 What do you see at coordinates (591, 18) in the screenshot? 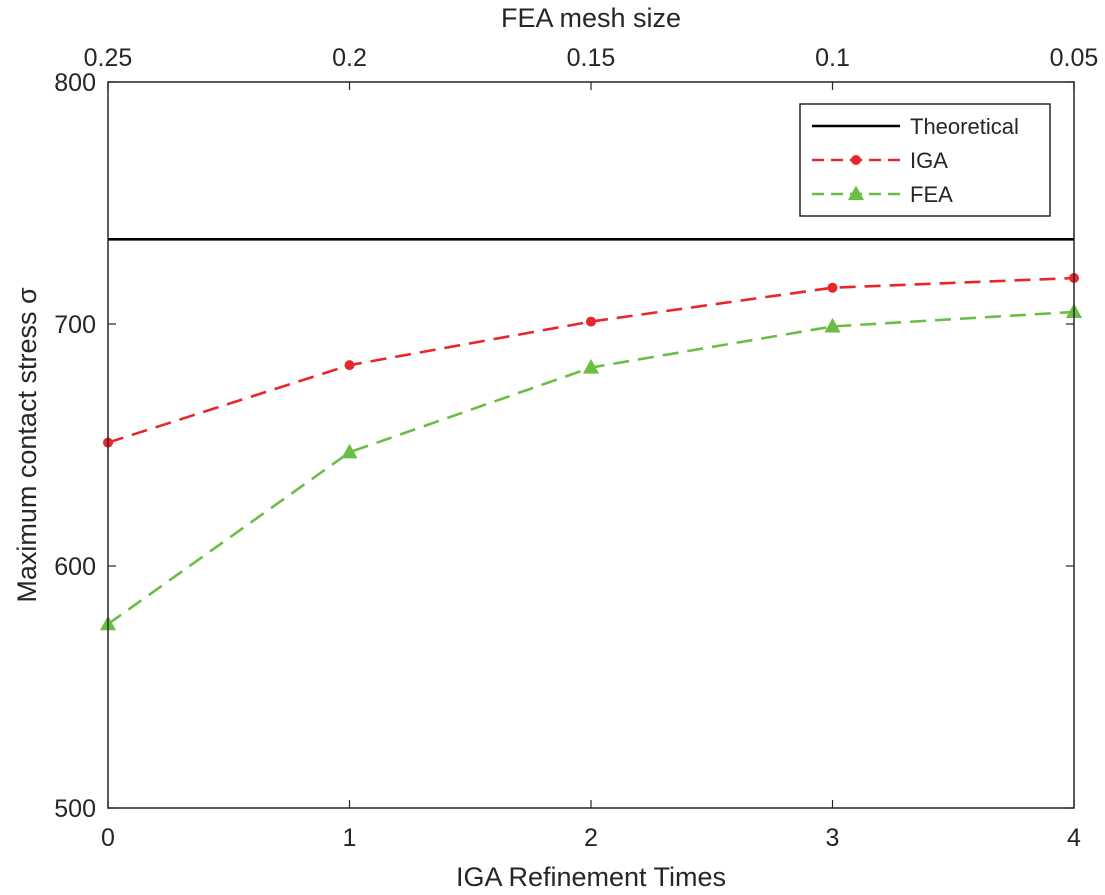
I see `top-axis-title: FEA mesh size` at bounding box center [591, 18].